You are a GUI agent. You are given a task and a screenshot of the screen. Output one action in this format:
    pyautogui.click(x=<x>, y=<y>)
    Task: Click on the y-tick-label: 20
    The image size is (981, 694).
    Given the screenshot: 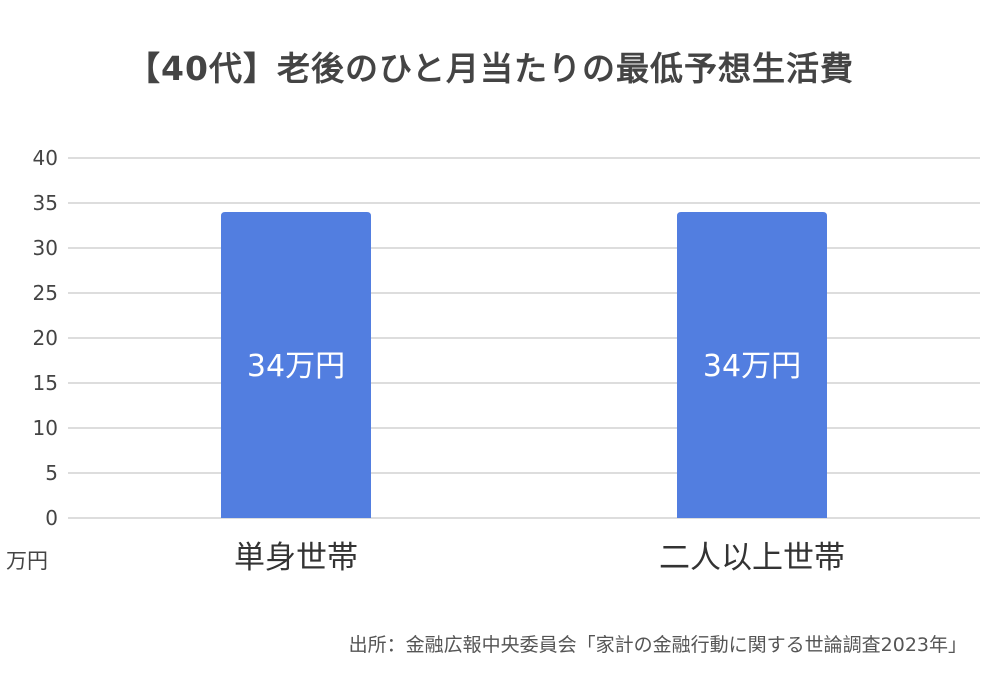 What is the action you would take?
    pyautogui.click(x=45, y=338)
    